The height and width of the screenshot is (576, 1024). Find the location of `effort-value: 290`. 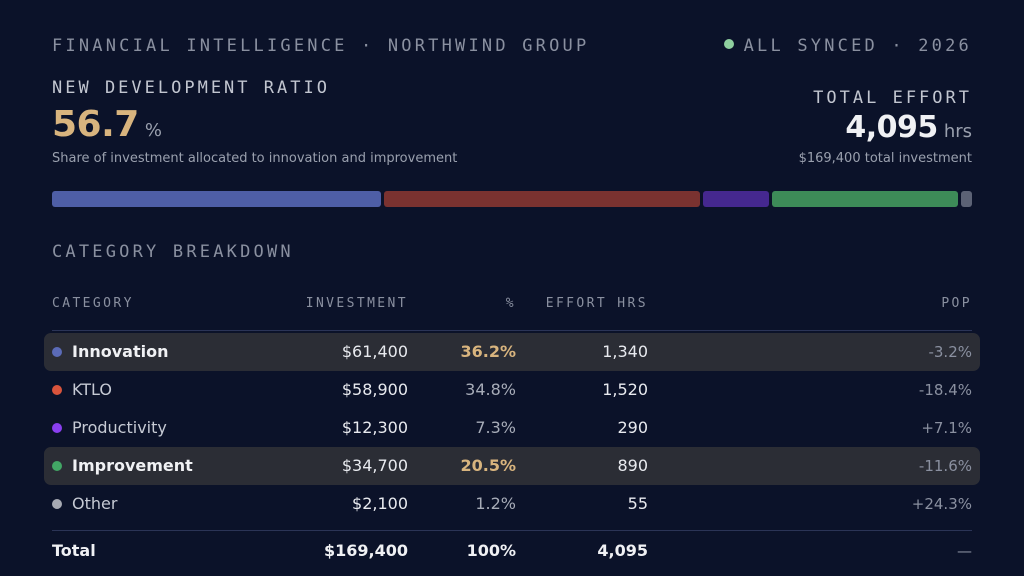

effort-value: 290 is located at coordinates (632, 427).